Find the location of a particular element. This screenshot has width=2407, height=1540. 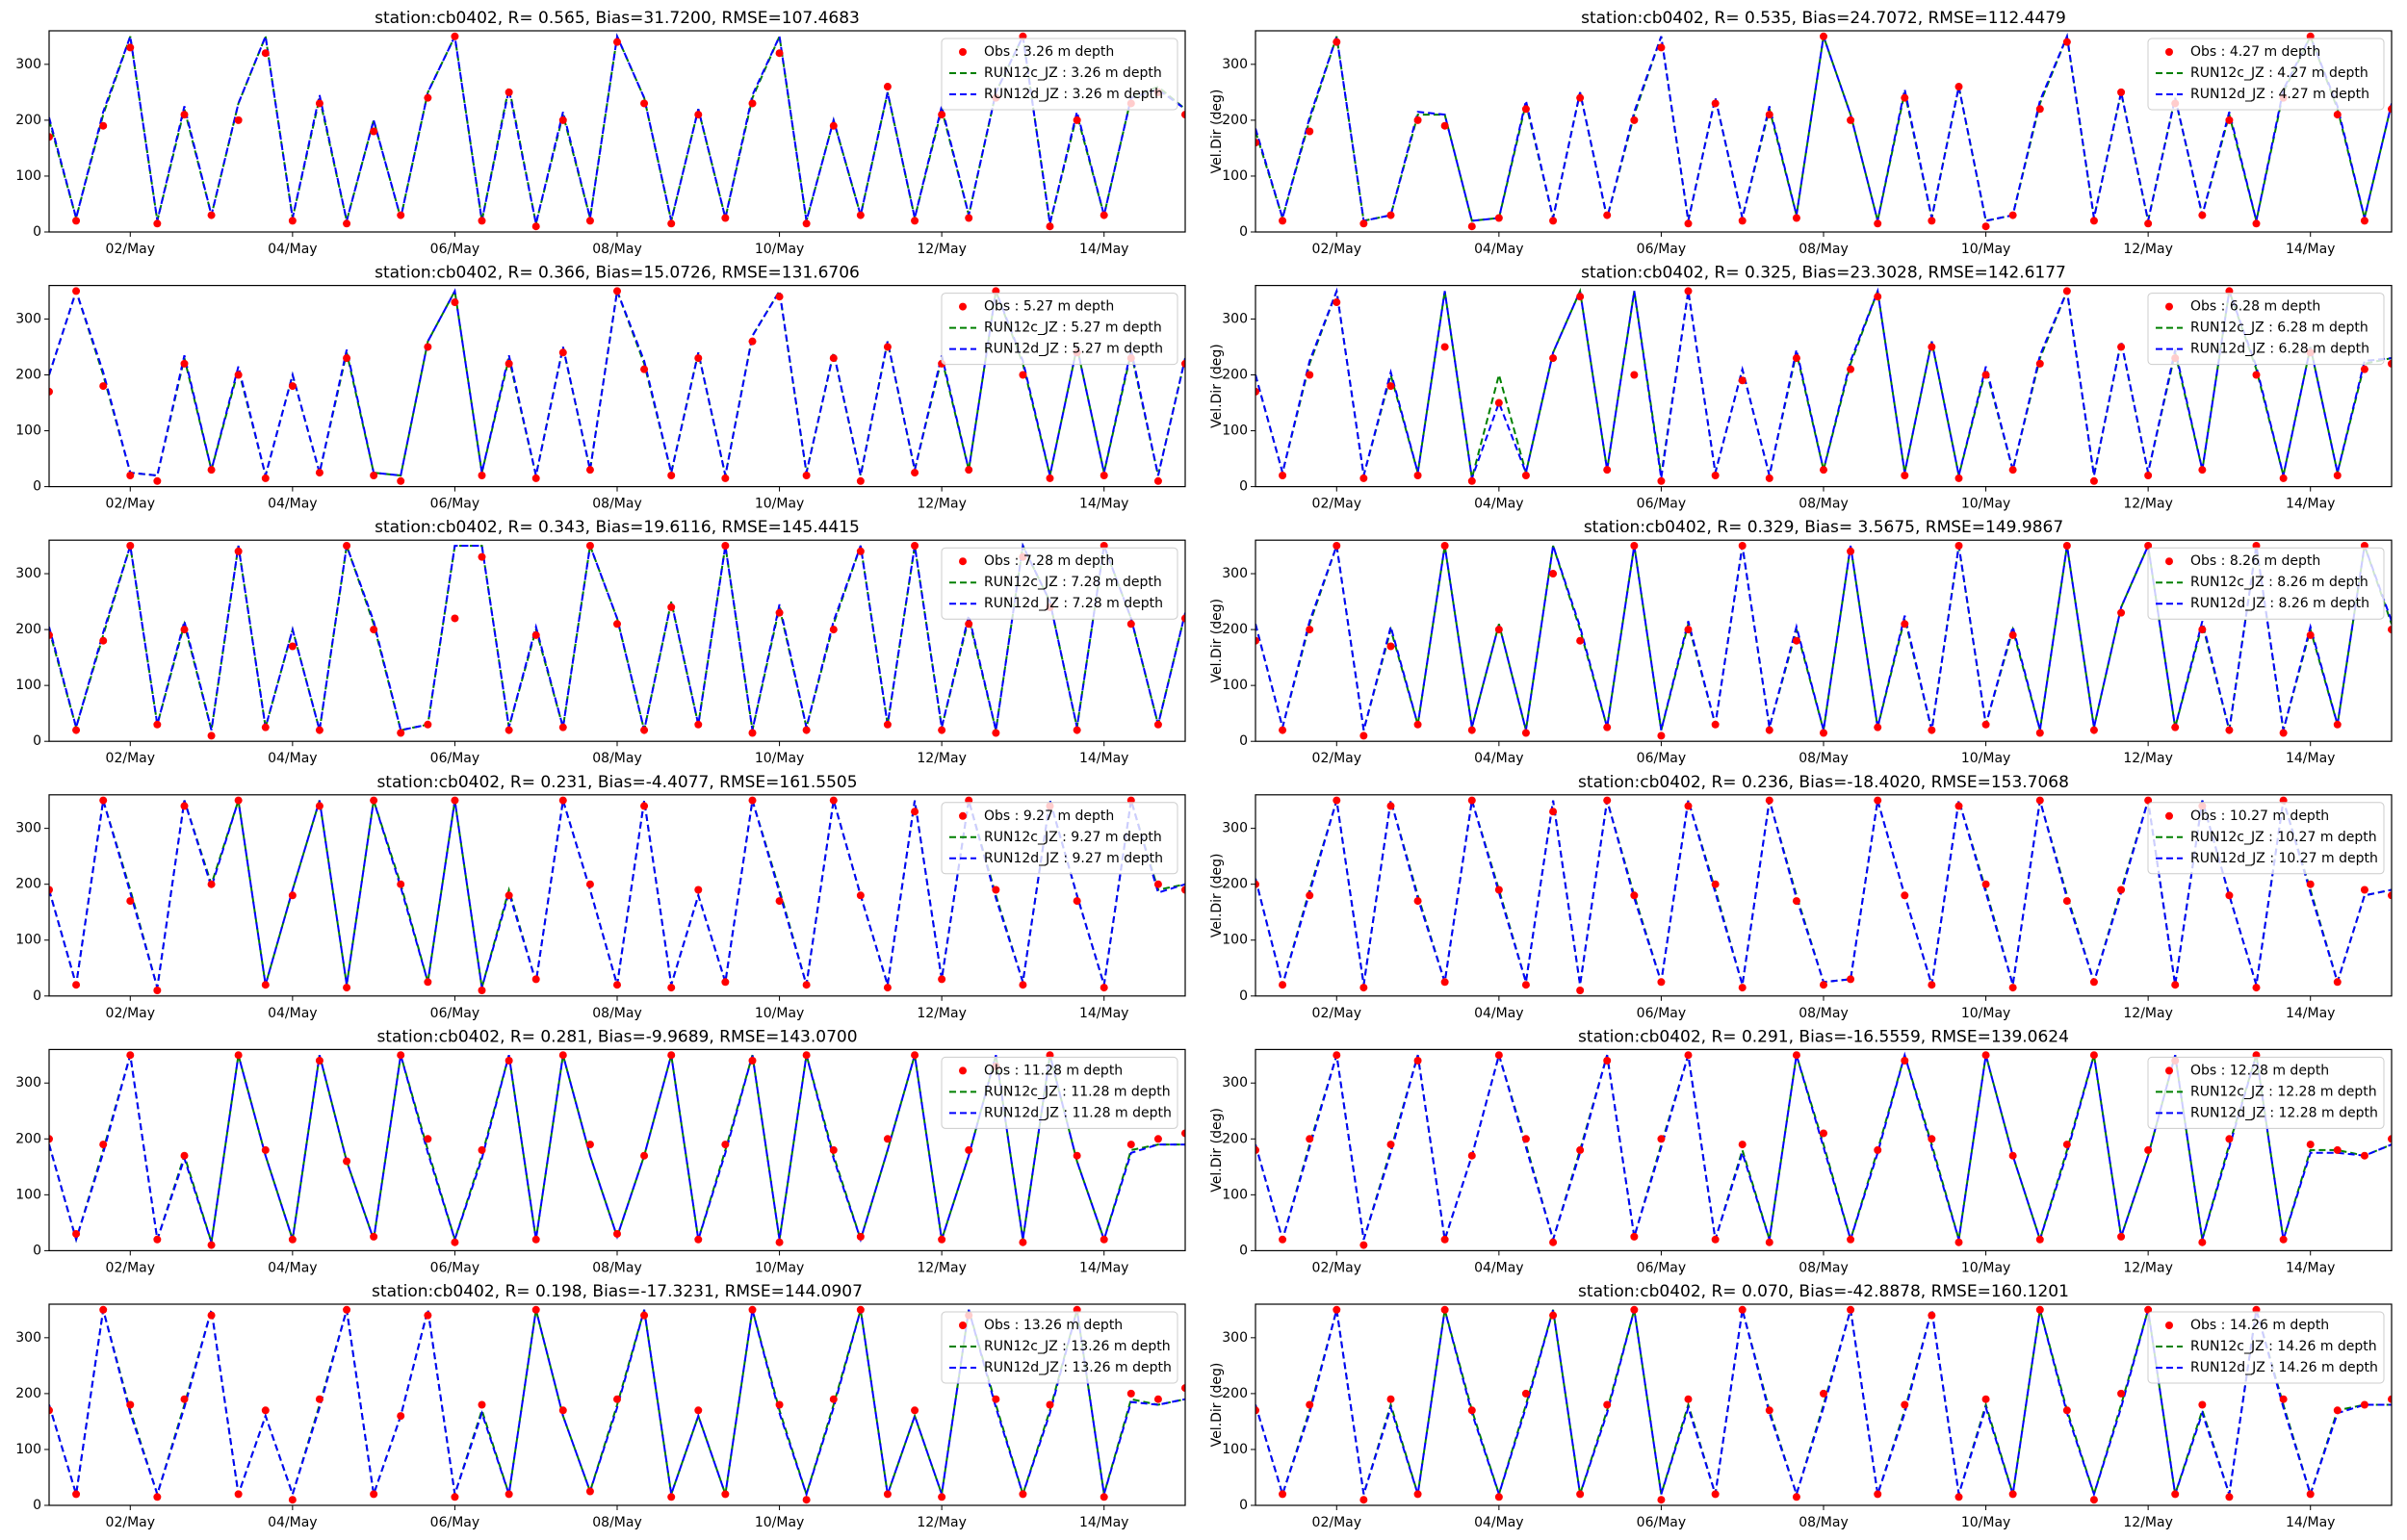

legend-label: Obs : 5.27 m depth is located at coordinates (1049, 307).